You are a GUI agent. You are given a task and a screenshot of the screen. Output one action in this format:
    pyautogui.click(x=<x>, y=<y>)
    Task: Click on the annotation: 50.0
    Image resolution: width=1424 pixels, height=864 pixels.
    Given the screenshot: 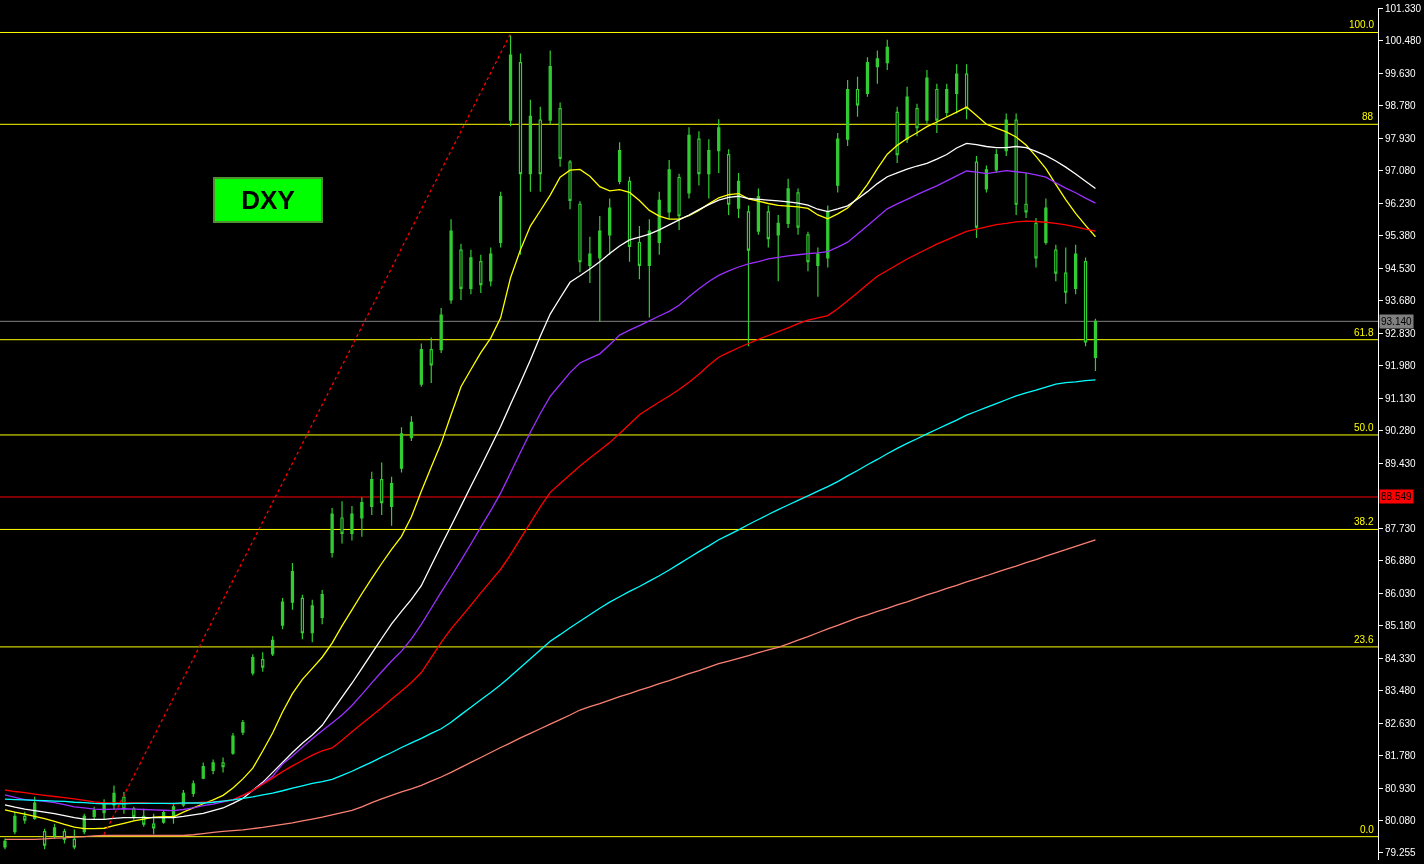 What is the action you would take?
    pyautogui.click(x=1364, y=427)
    